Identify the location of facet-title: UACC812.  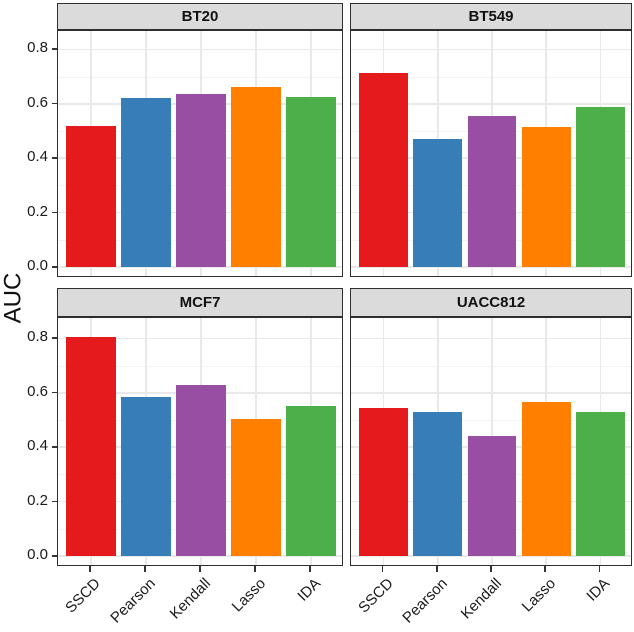
(491, 302).